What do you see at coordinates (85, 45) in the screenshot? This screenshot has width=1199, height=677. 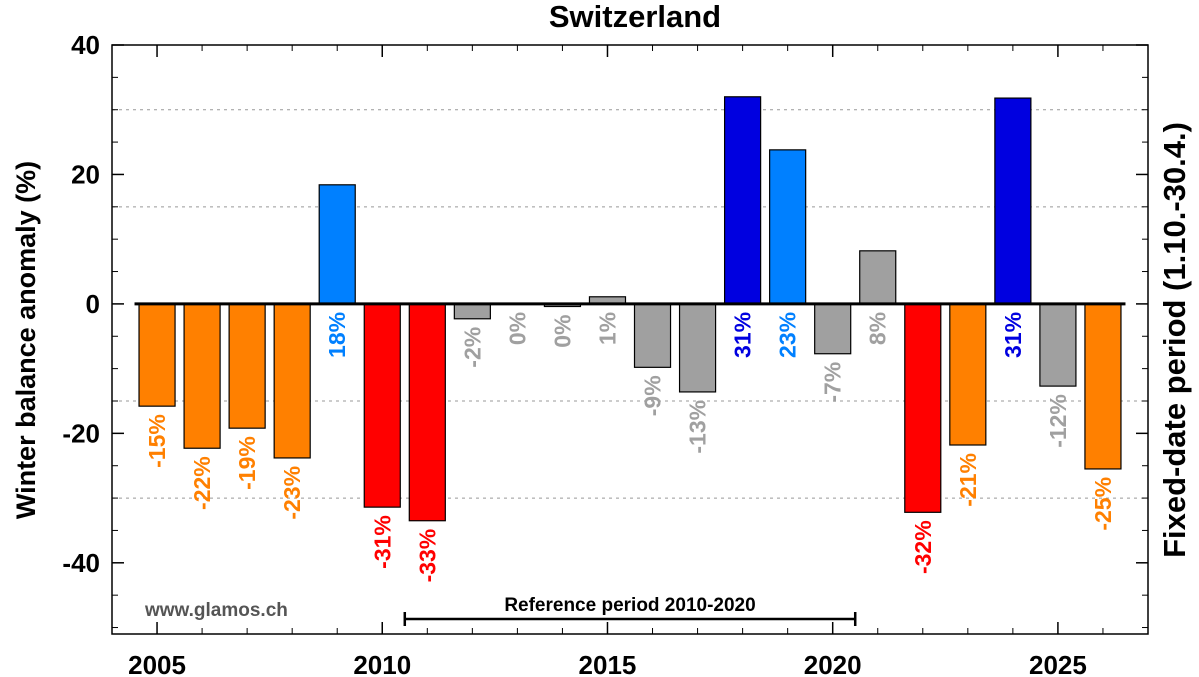 I see `y-tick-label: 40` at bounding box center [85, 45].